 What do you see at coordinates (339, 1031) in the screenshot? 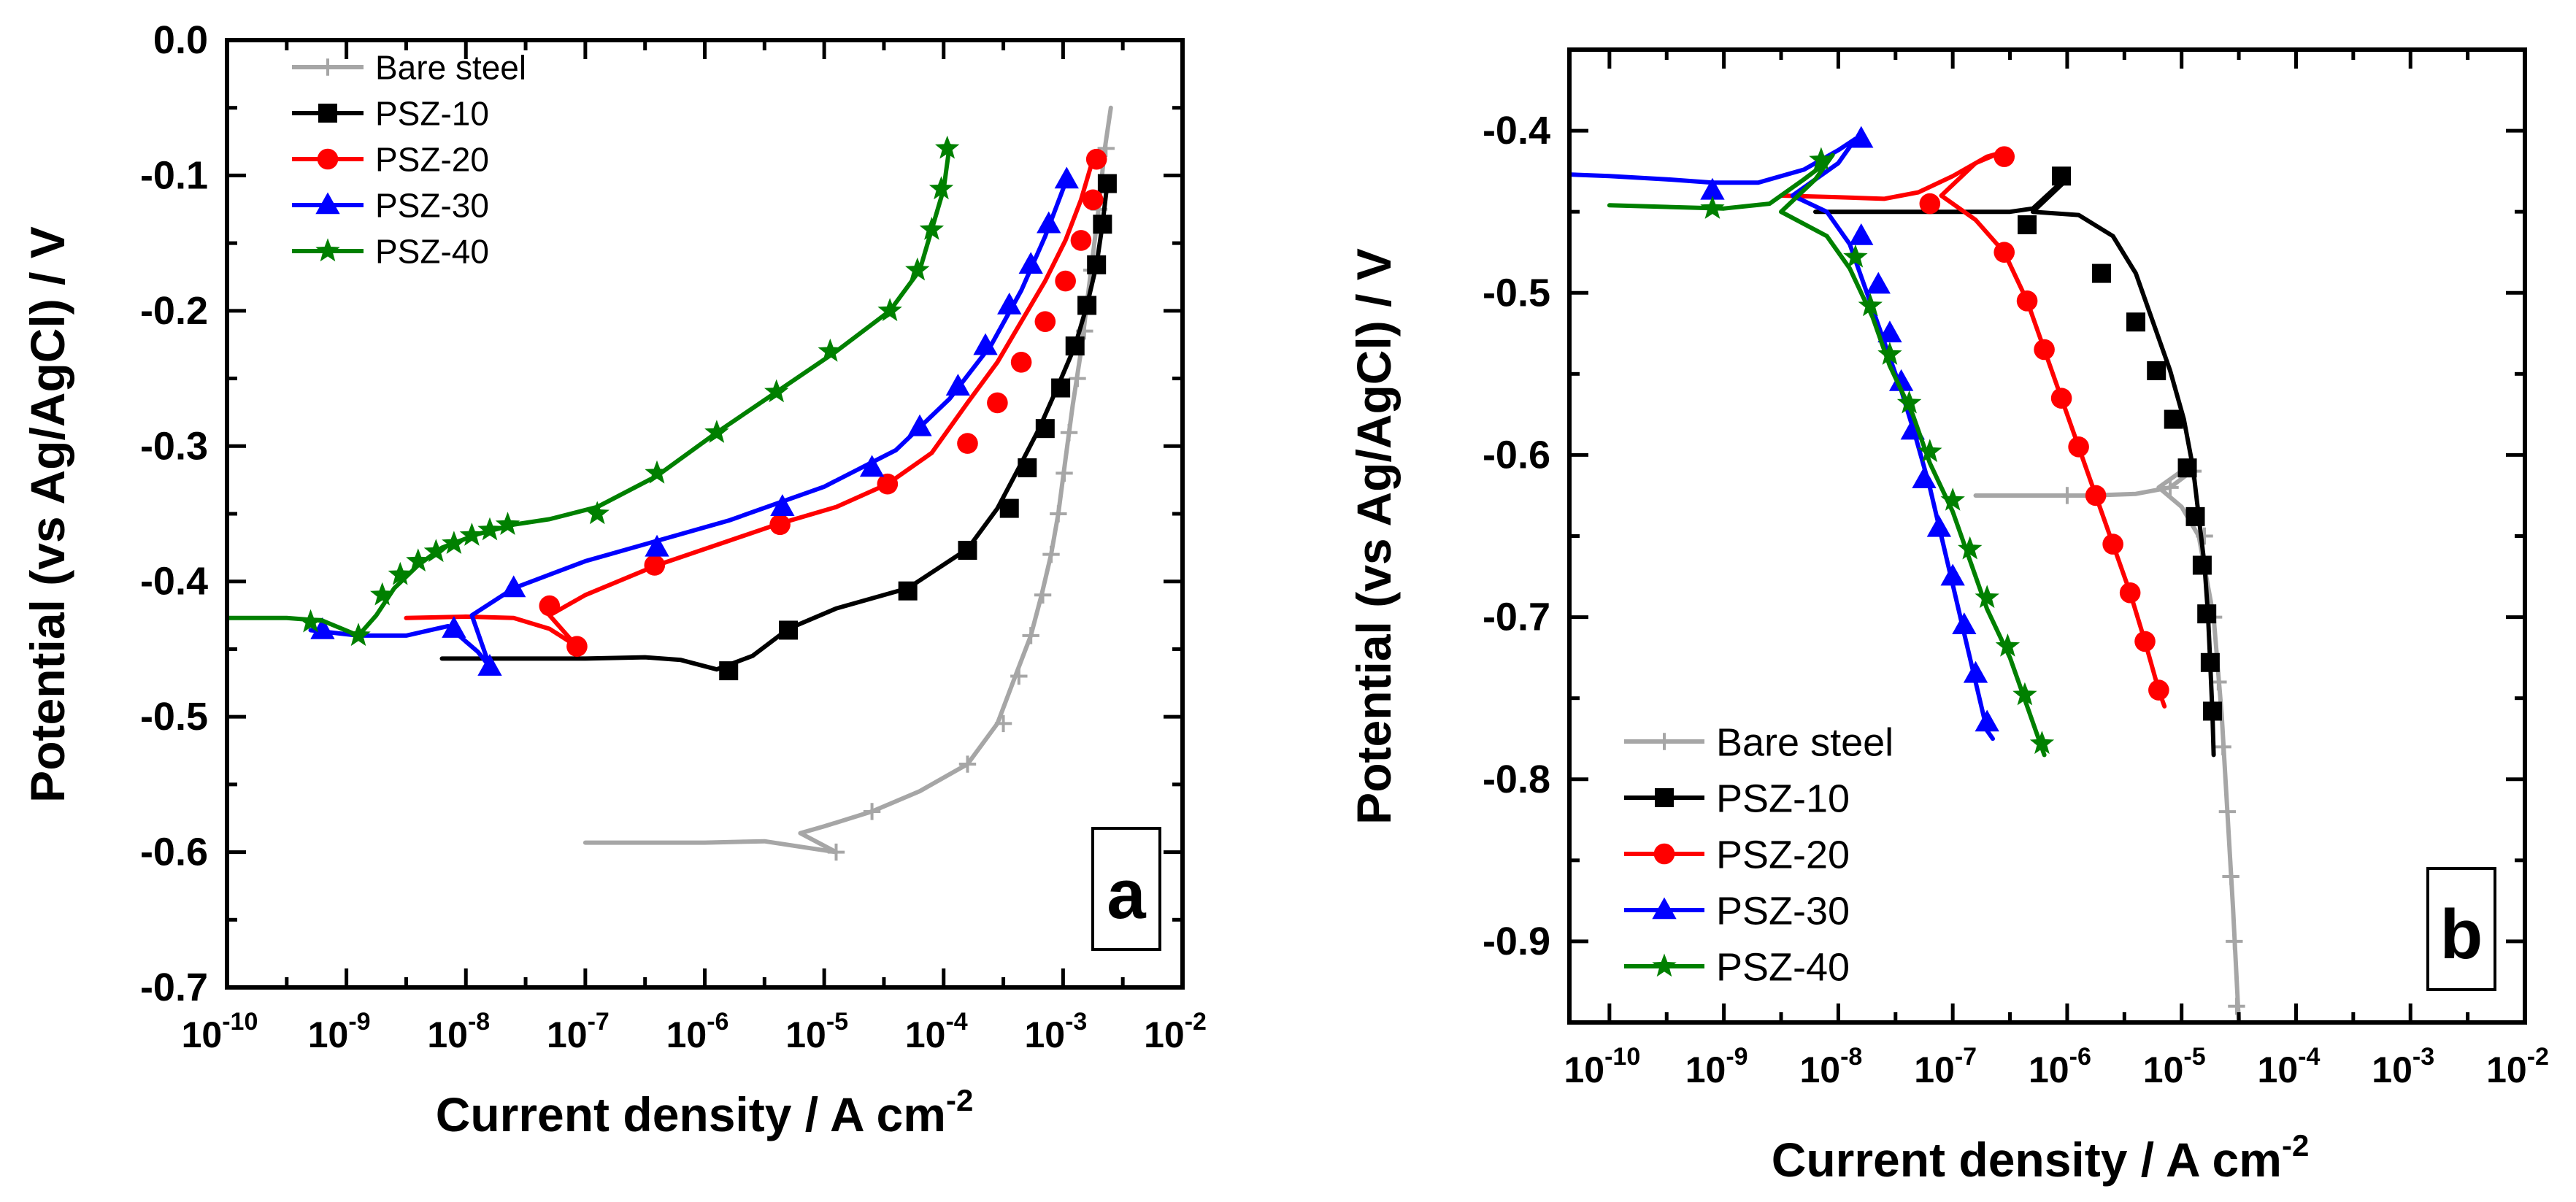
I see `x-tick-label: 10⁻⁹` at bounding box center [339, 1031].